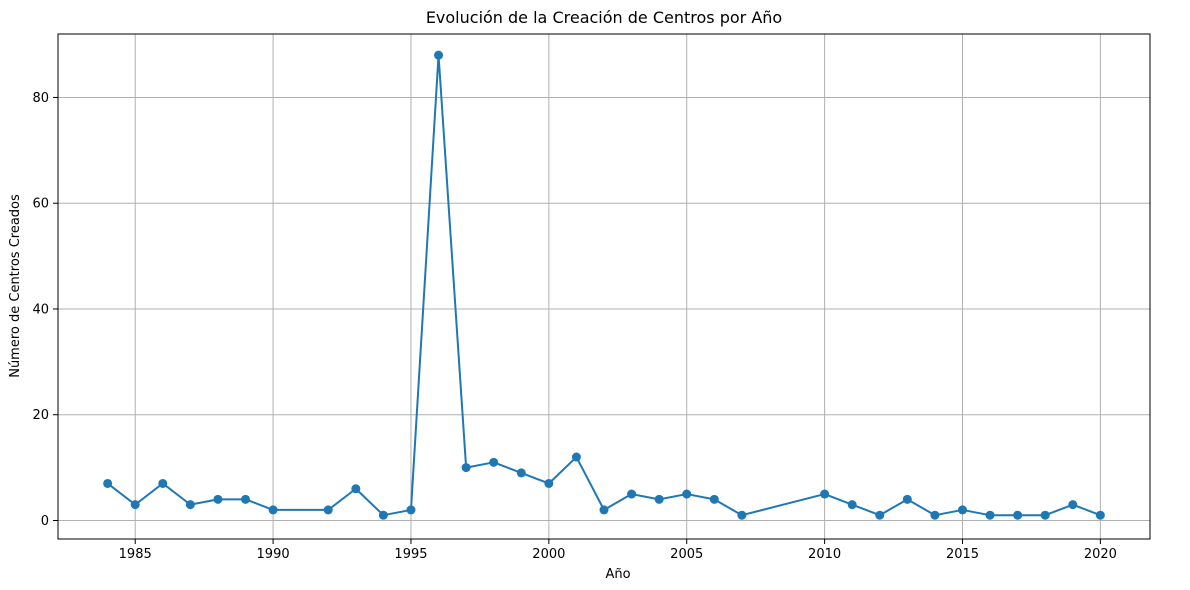 Image resolution: width=1190 pixels, height=590 pixels. I want to click on x-tick-label: 1995, so click(410, 554).